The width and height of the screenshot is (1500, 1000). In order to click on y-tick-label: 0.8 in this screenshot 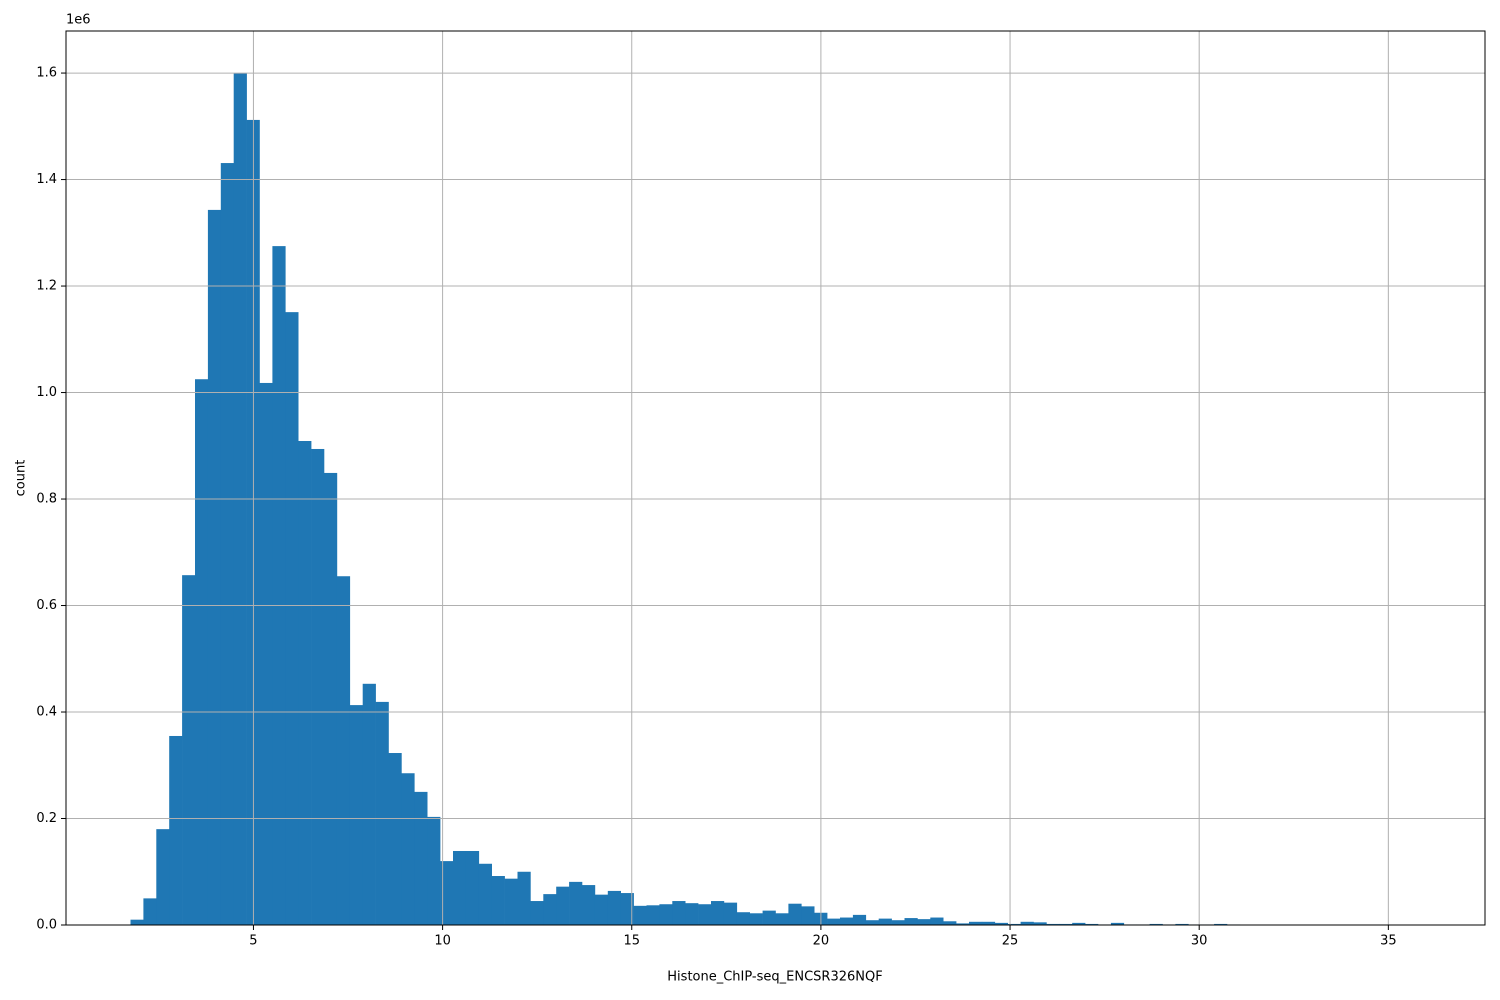, I will do `click(46, 499)`.